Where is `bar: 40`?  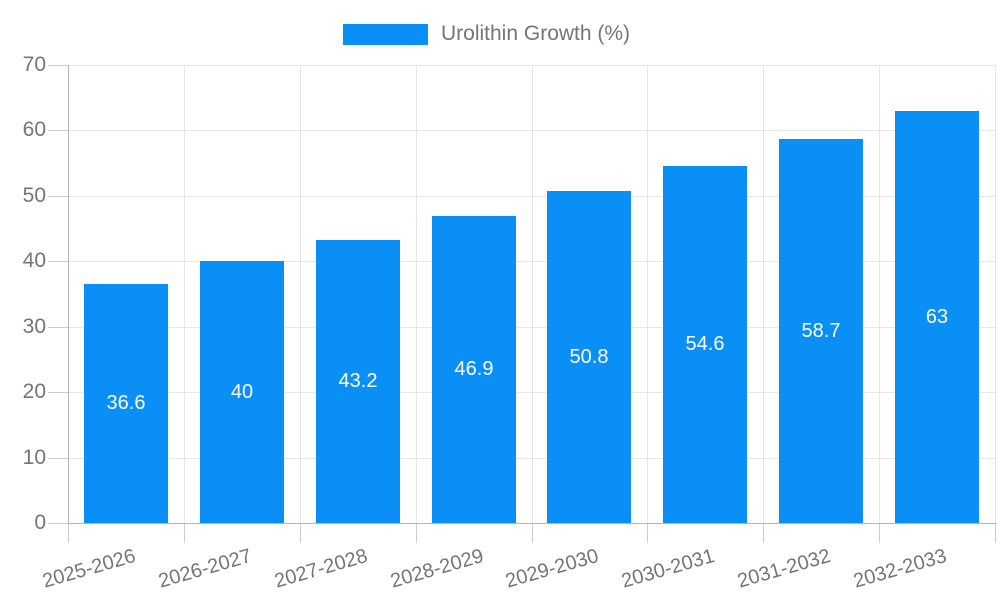 bar: 40 is located at coordinates (242, 392).